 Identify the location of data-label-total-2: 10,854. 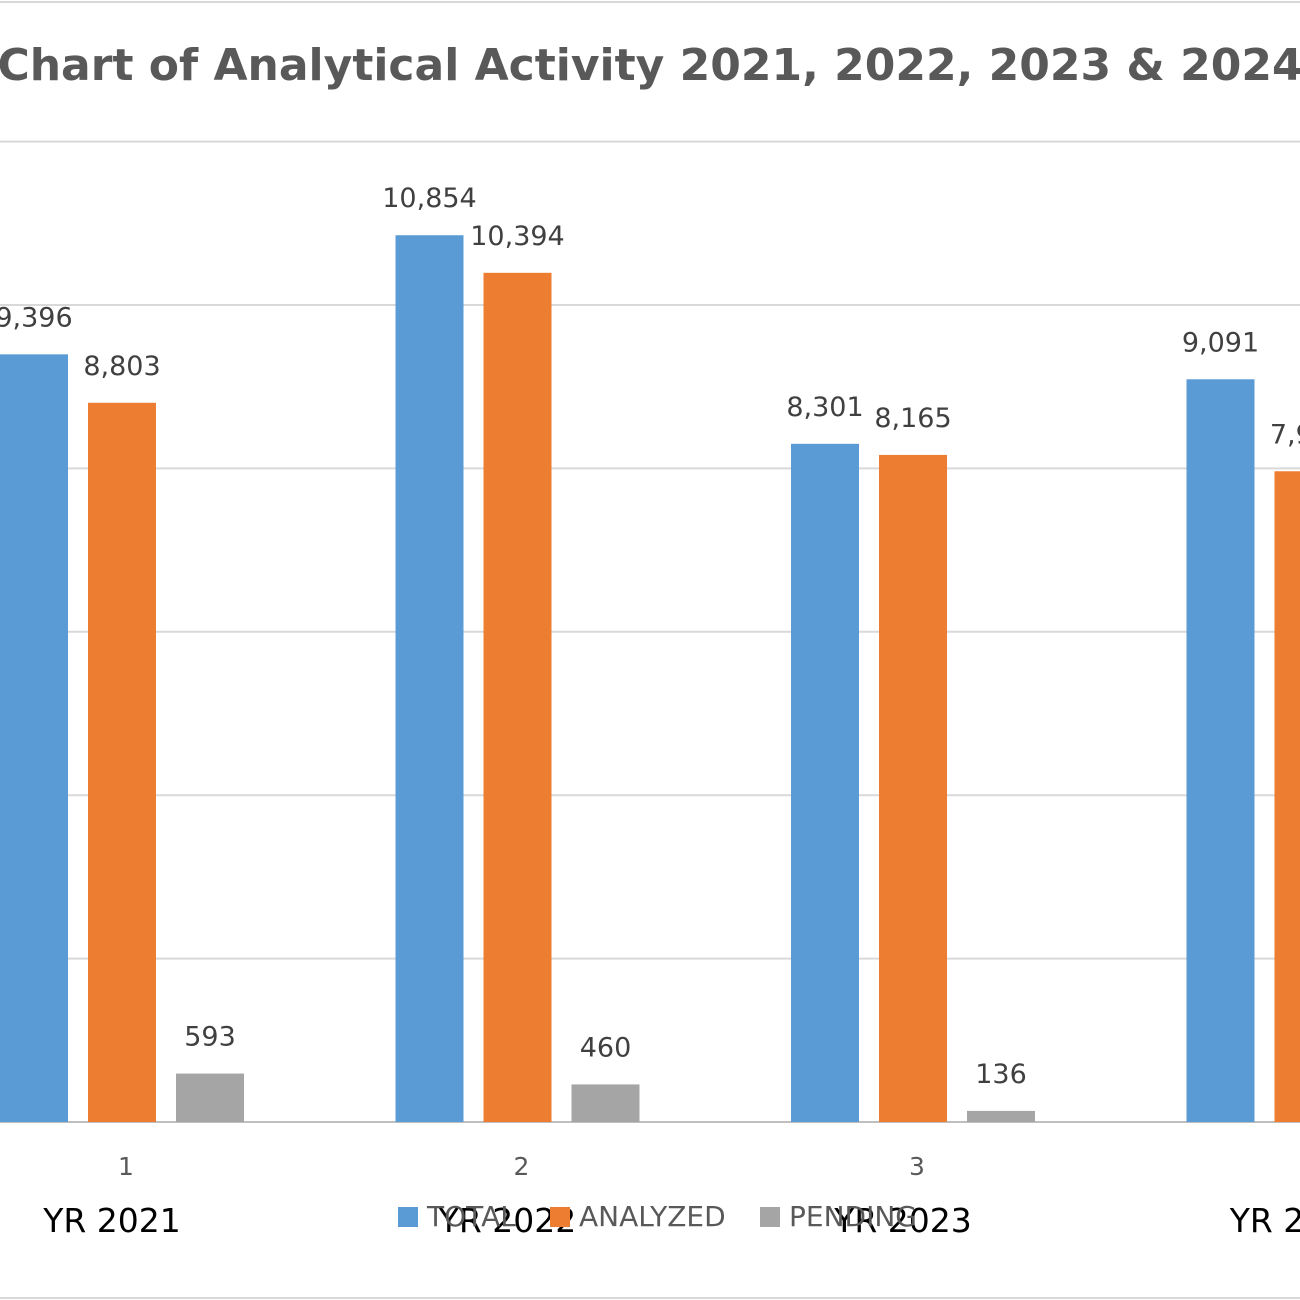
(429, 198).